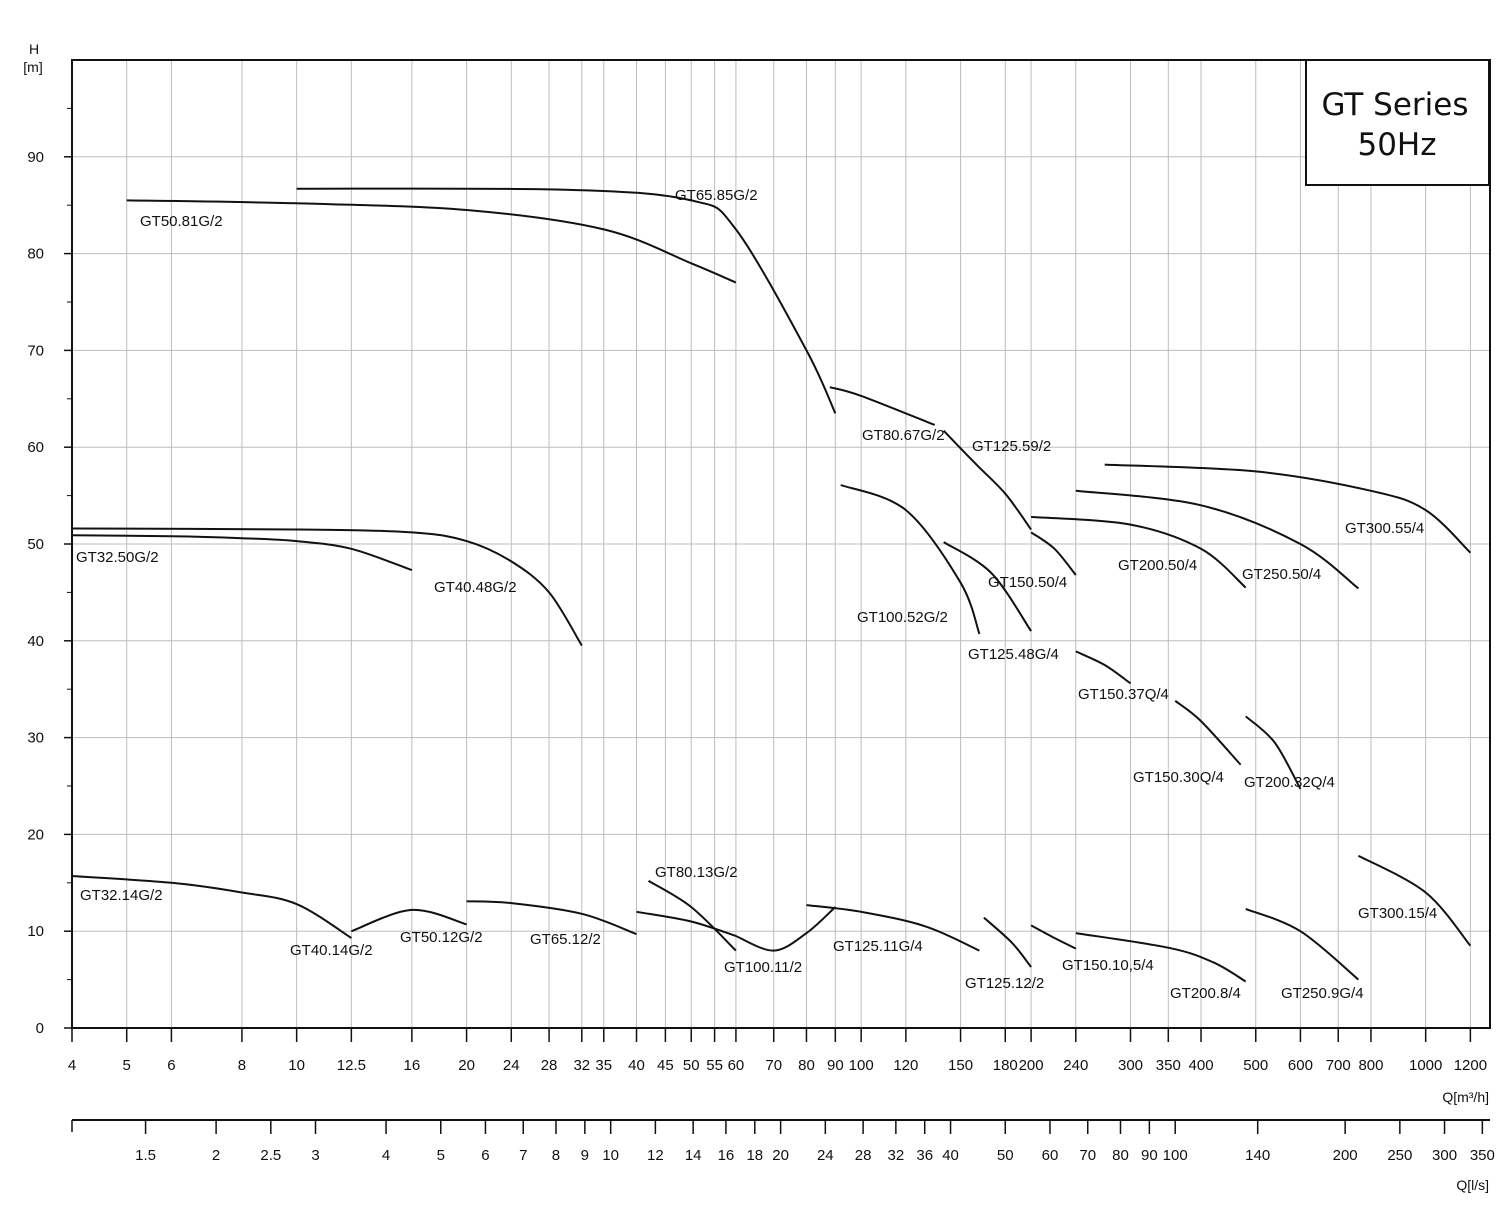 Image resolution: width=1512 pixels, height=1224 pixels. I want to click on chart-title-line-2: 50Hz, so click(1396, 145).